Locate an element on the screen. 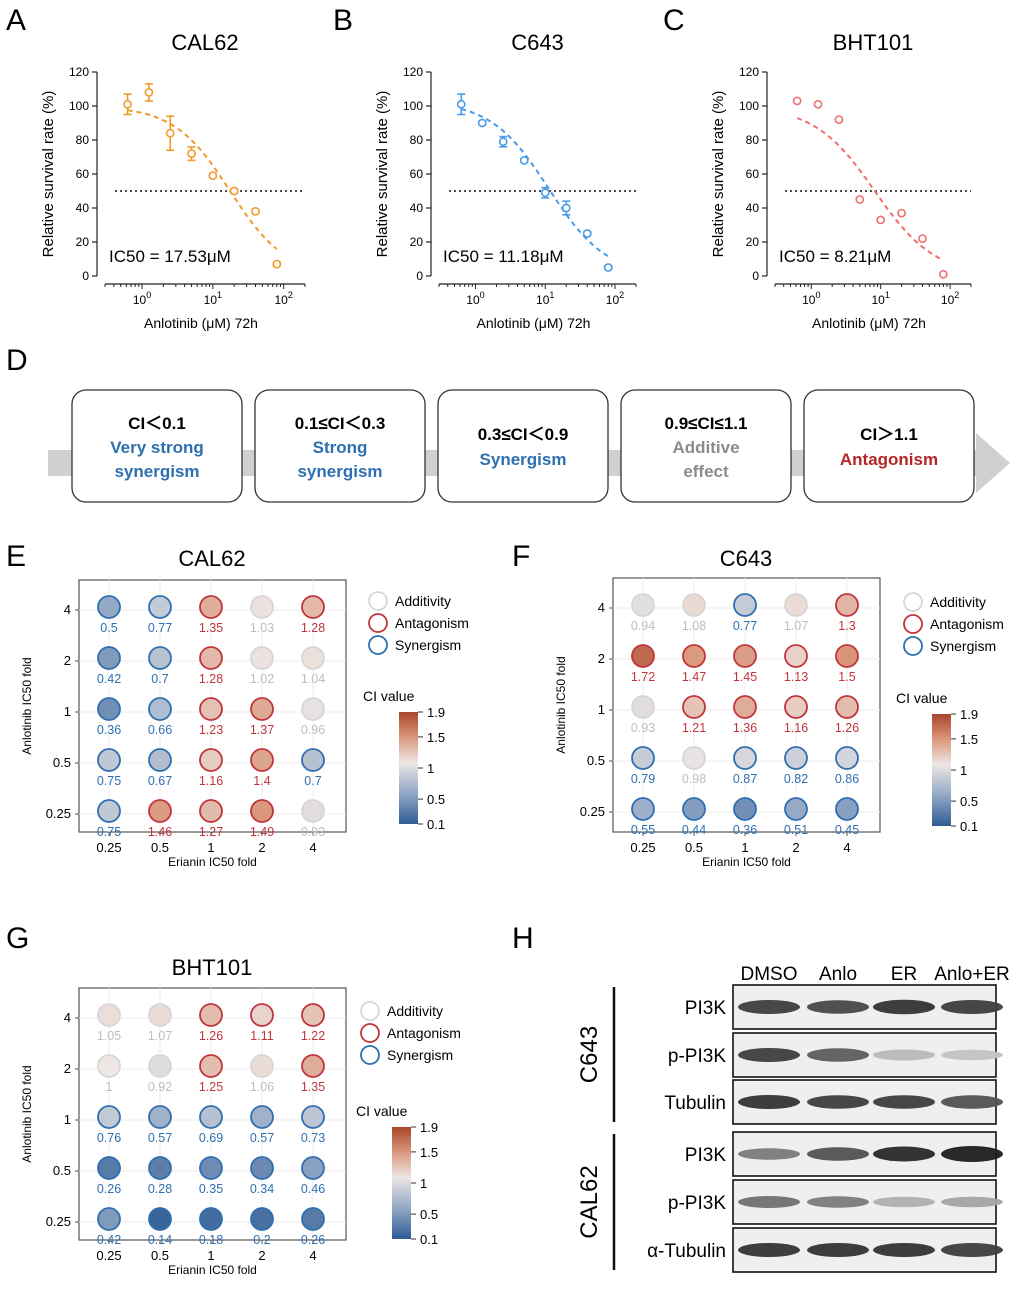  ci-value-label: 0.34 is located at coordinates (262, 1189).